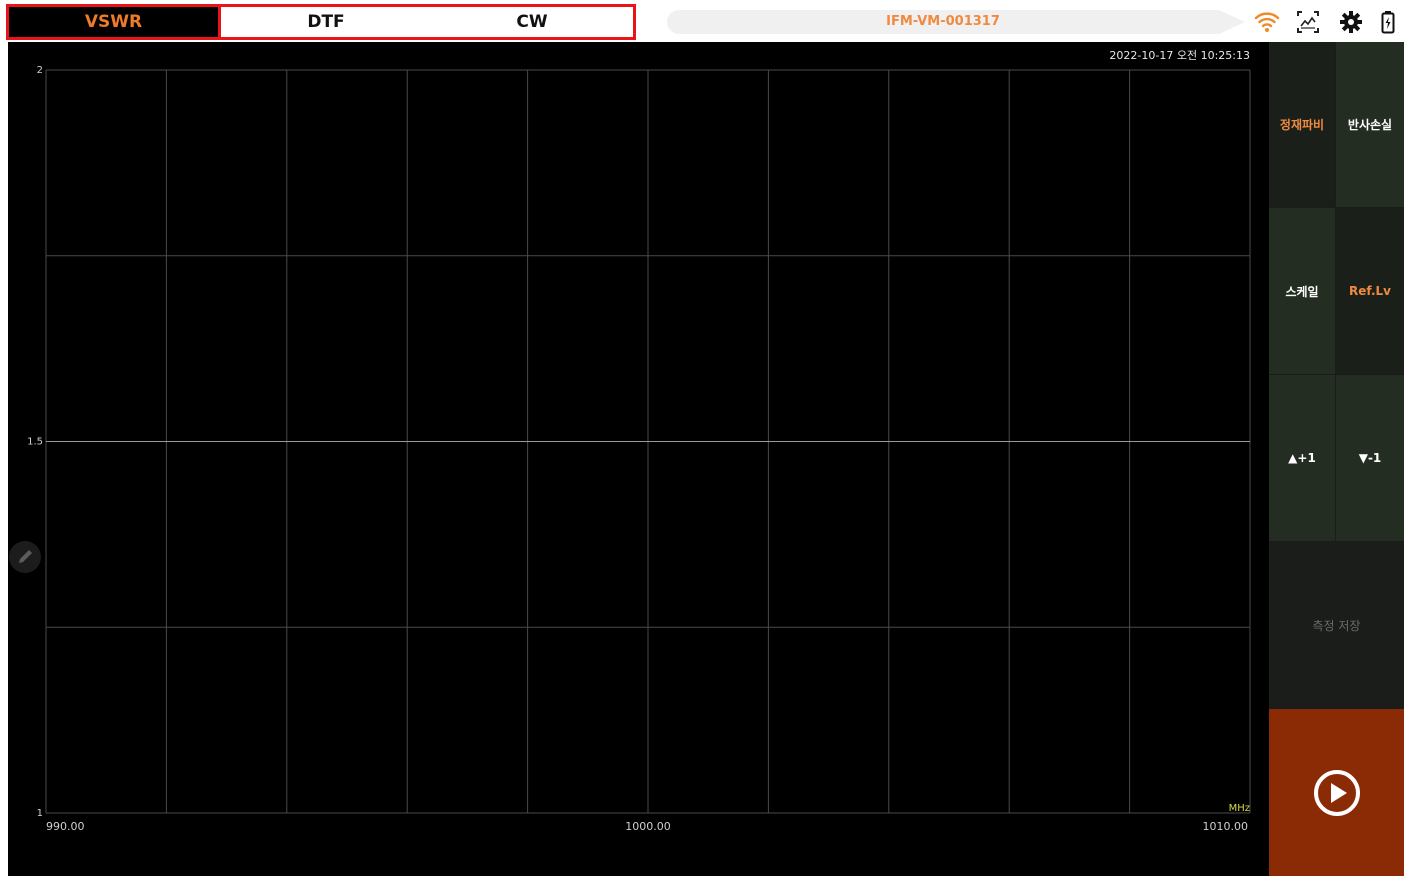 The height and width of the screenshot is (876, 1404). Describe the element at coordinates (1370, 291) in the screenshot. I see `ref-level-button: Ref.Lv` at that location.